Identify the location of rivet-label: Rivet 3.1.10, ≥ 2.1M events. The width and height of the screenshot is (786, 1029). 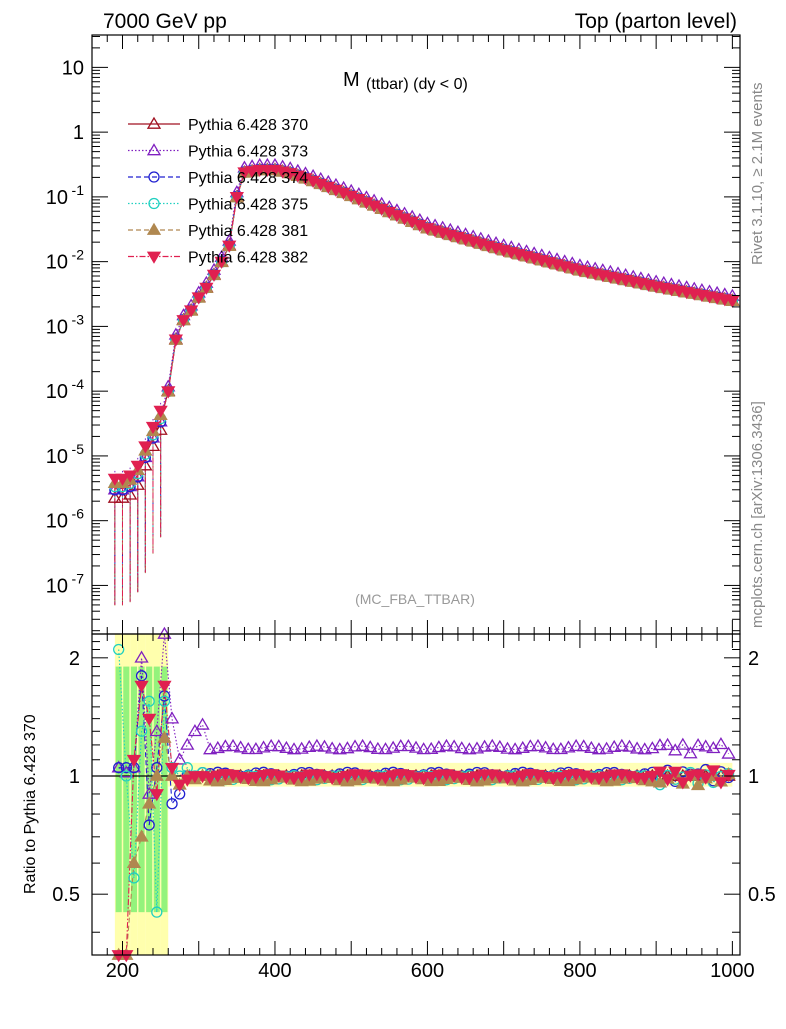
(757, 174).